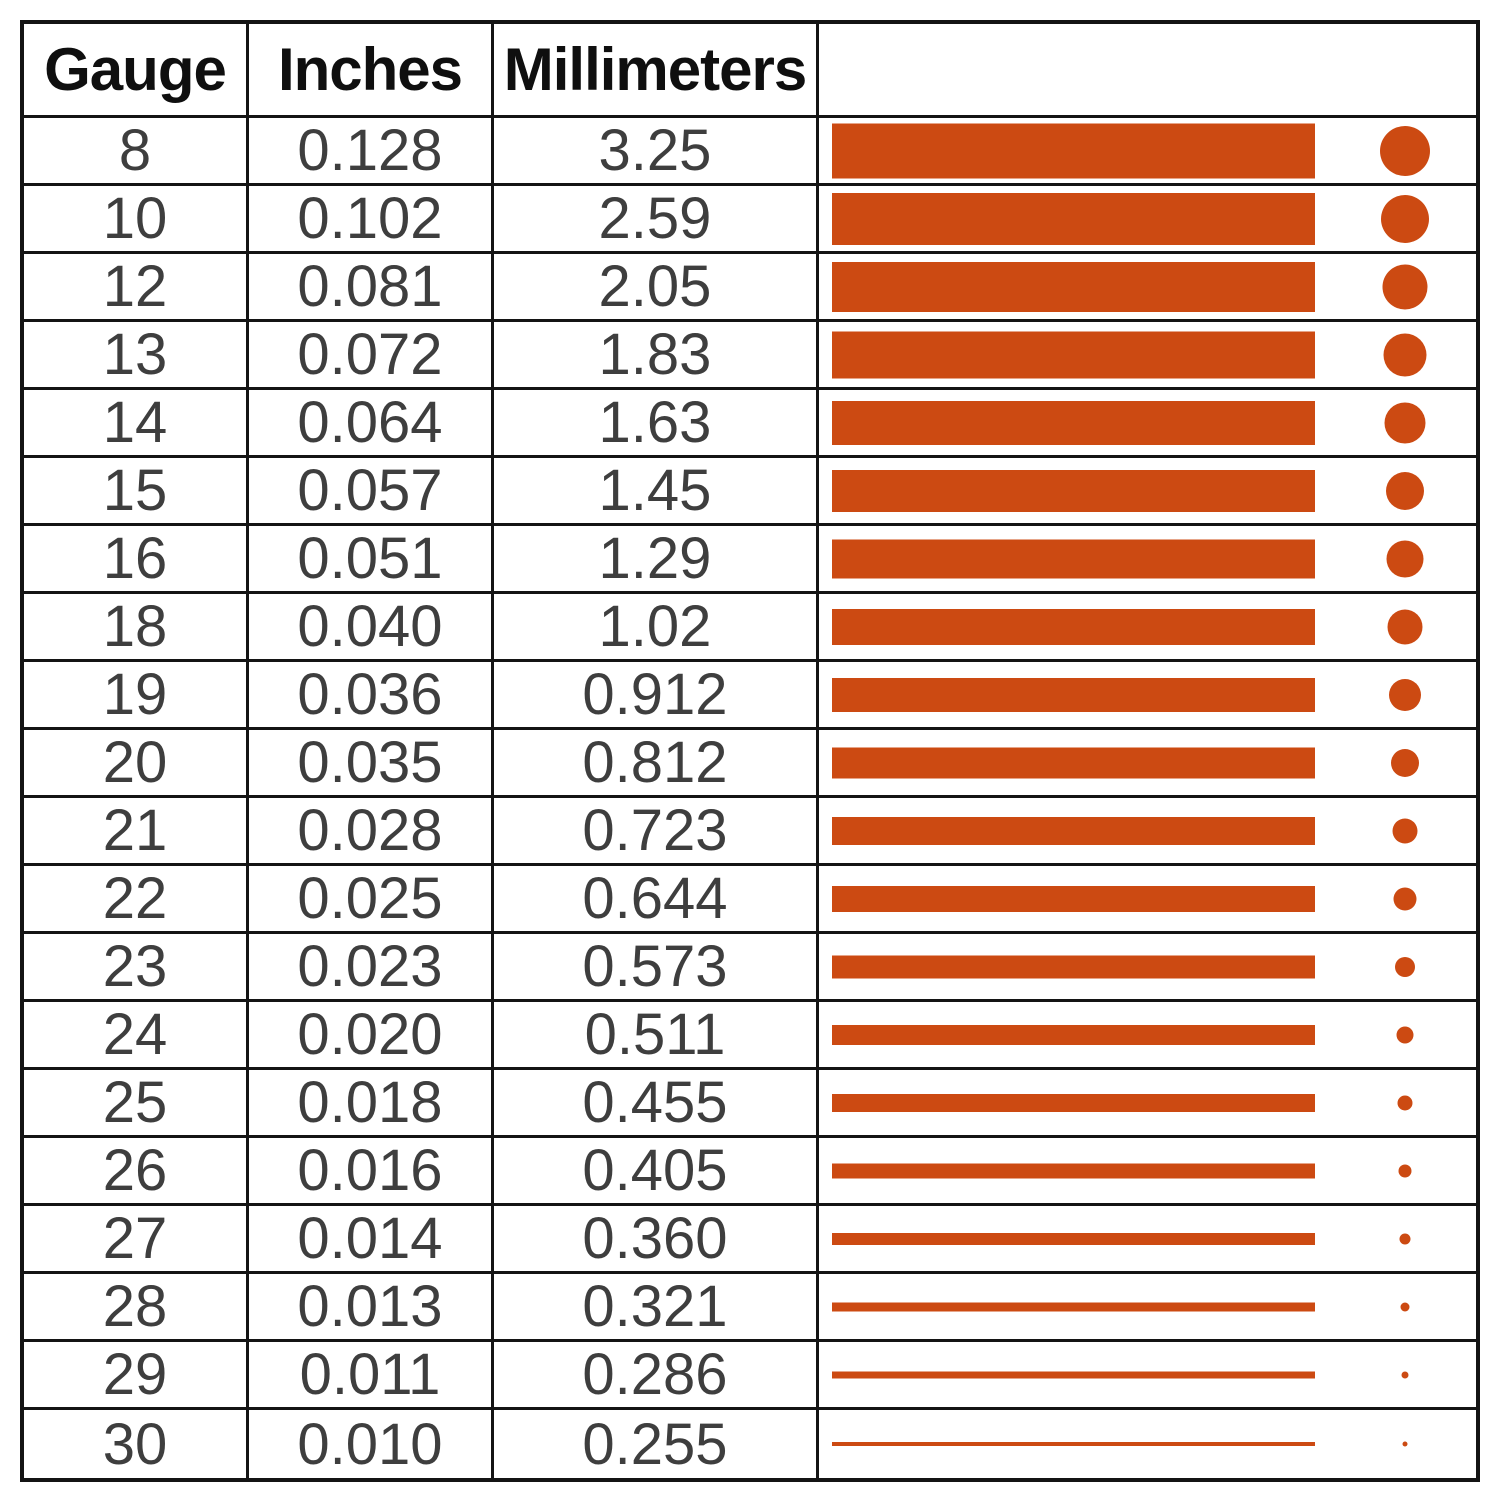  Describe the element at coordinates (136, 1308) in the screenshot. I see `gauge-cell: 28` at that location.